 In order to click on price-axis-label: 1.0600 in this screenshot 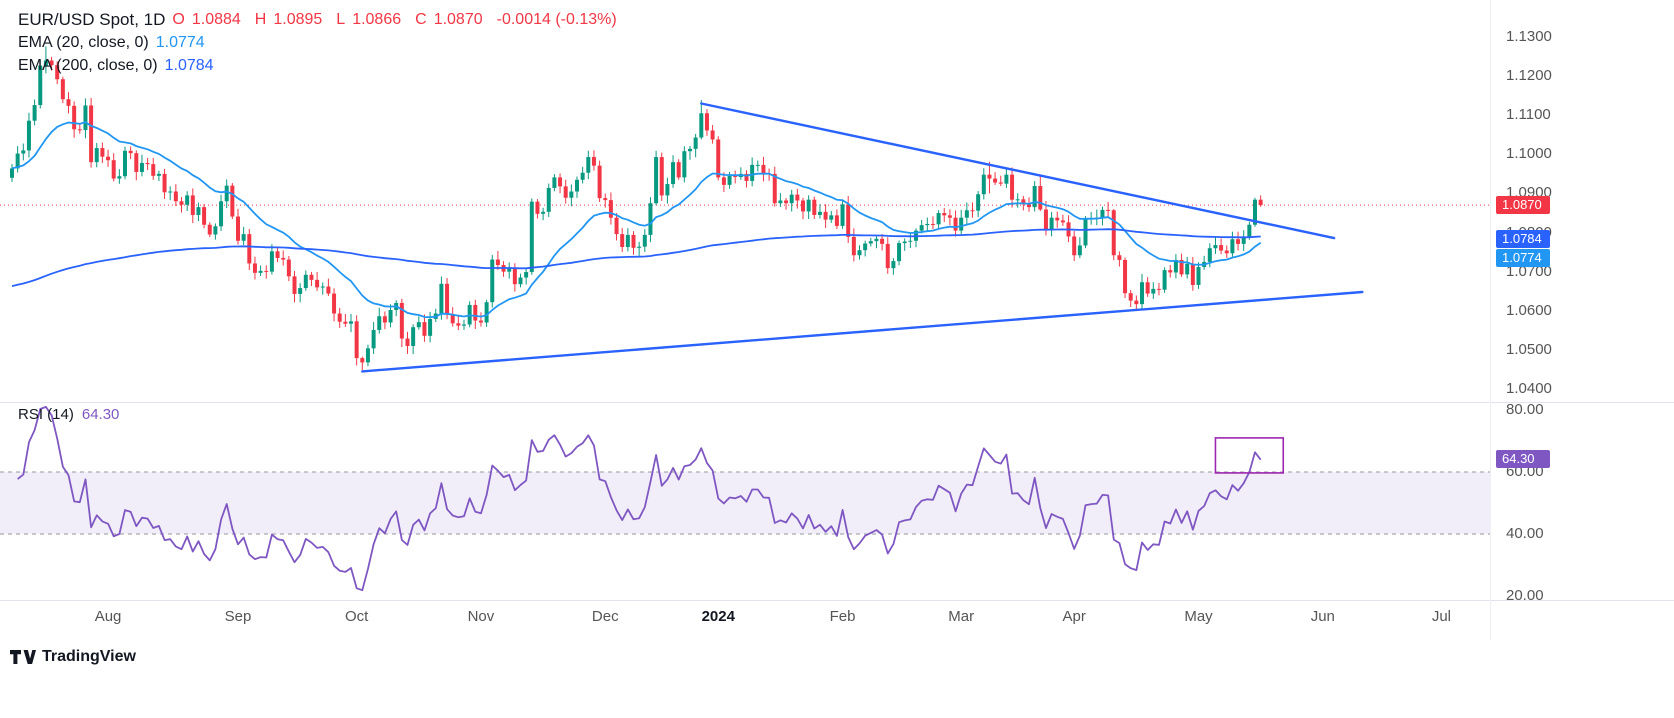, I will do `click(1529, 310)`.